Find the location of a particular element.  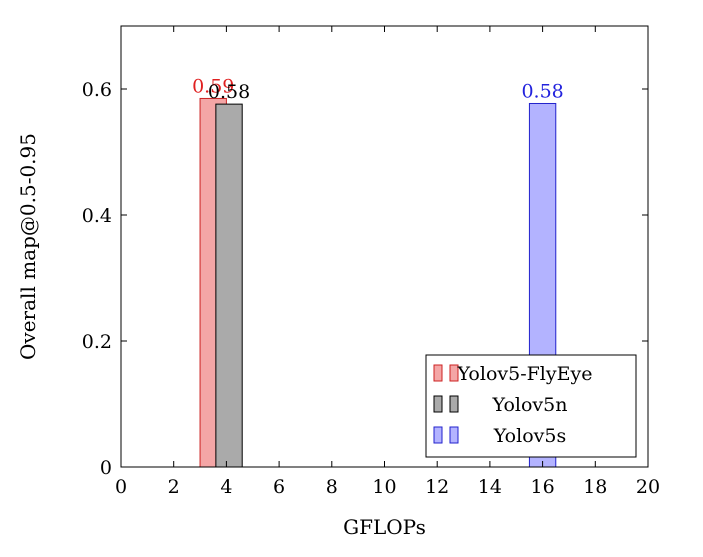

y-axis-label: Overall map@0.5-0.95 is located at coordinates (28, 246).